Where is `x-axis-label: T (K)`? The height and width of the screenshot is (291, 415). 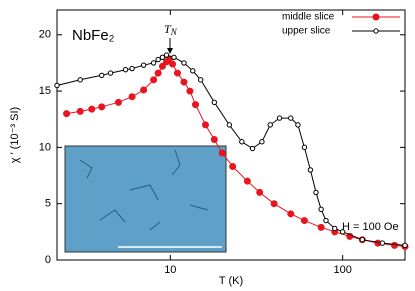 x-axis-label: T (K) is located at coordinates (231, 281).